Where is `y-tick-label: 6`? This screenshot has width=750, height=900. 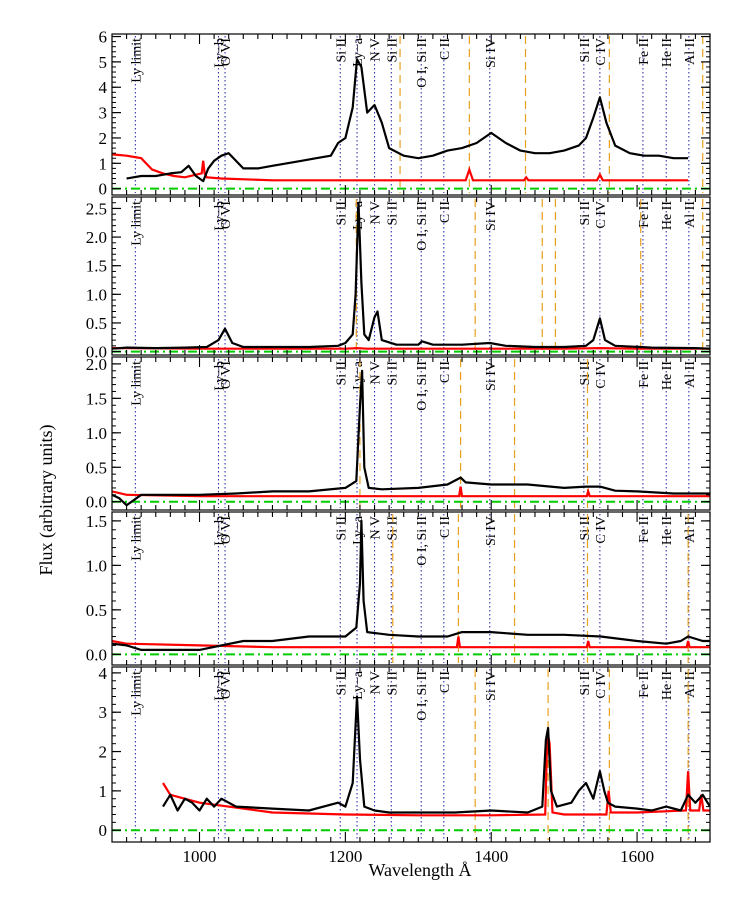
y-tick-label: 6 is located at coordinates (103, 37).